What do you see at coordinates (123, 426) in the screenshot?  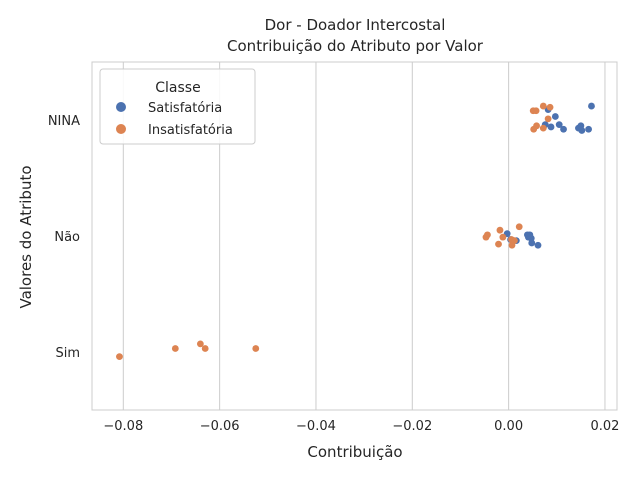 I see `x-tick-label: −0.08` at bounding box center [123, 426].